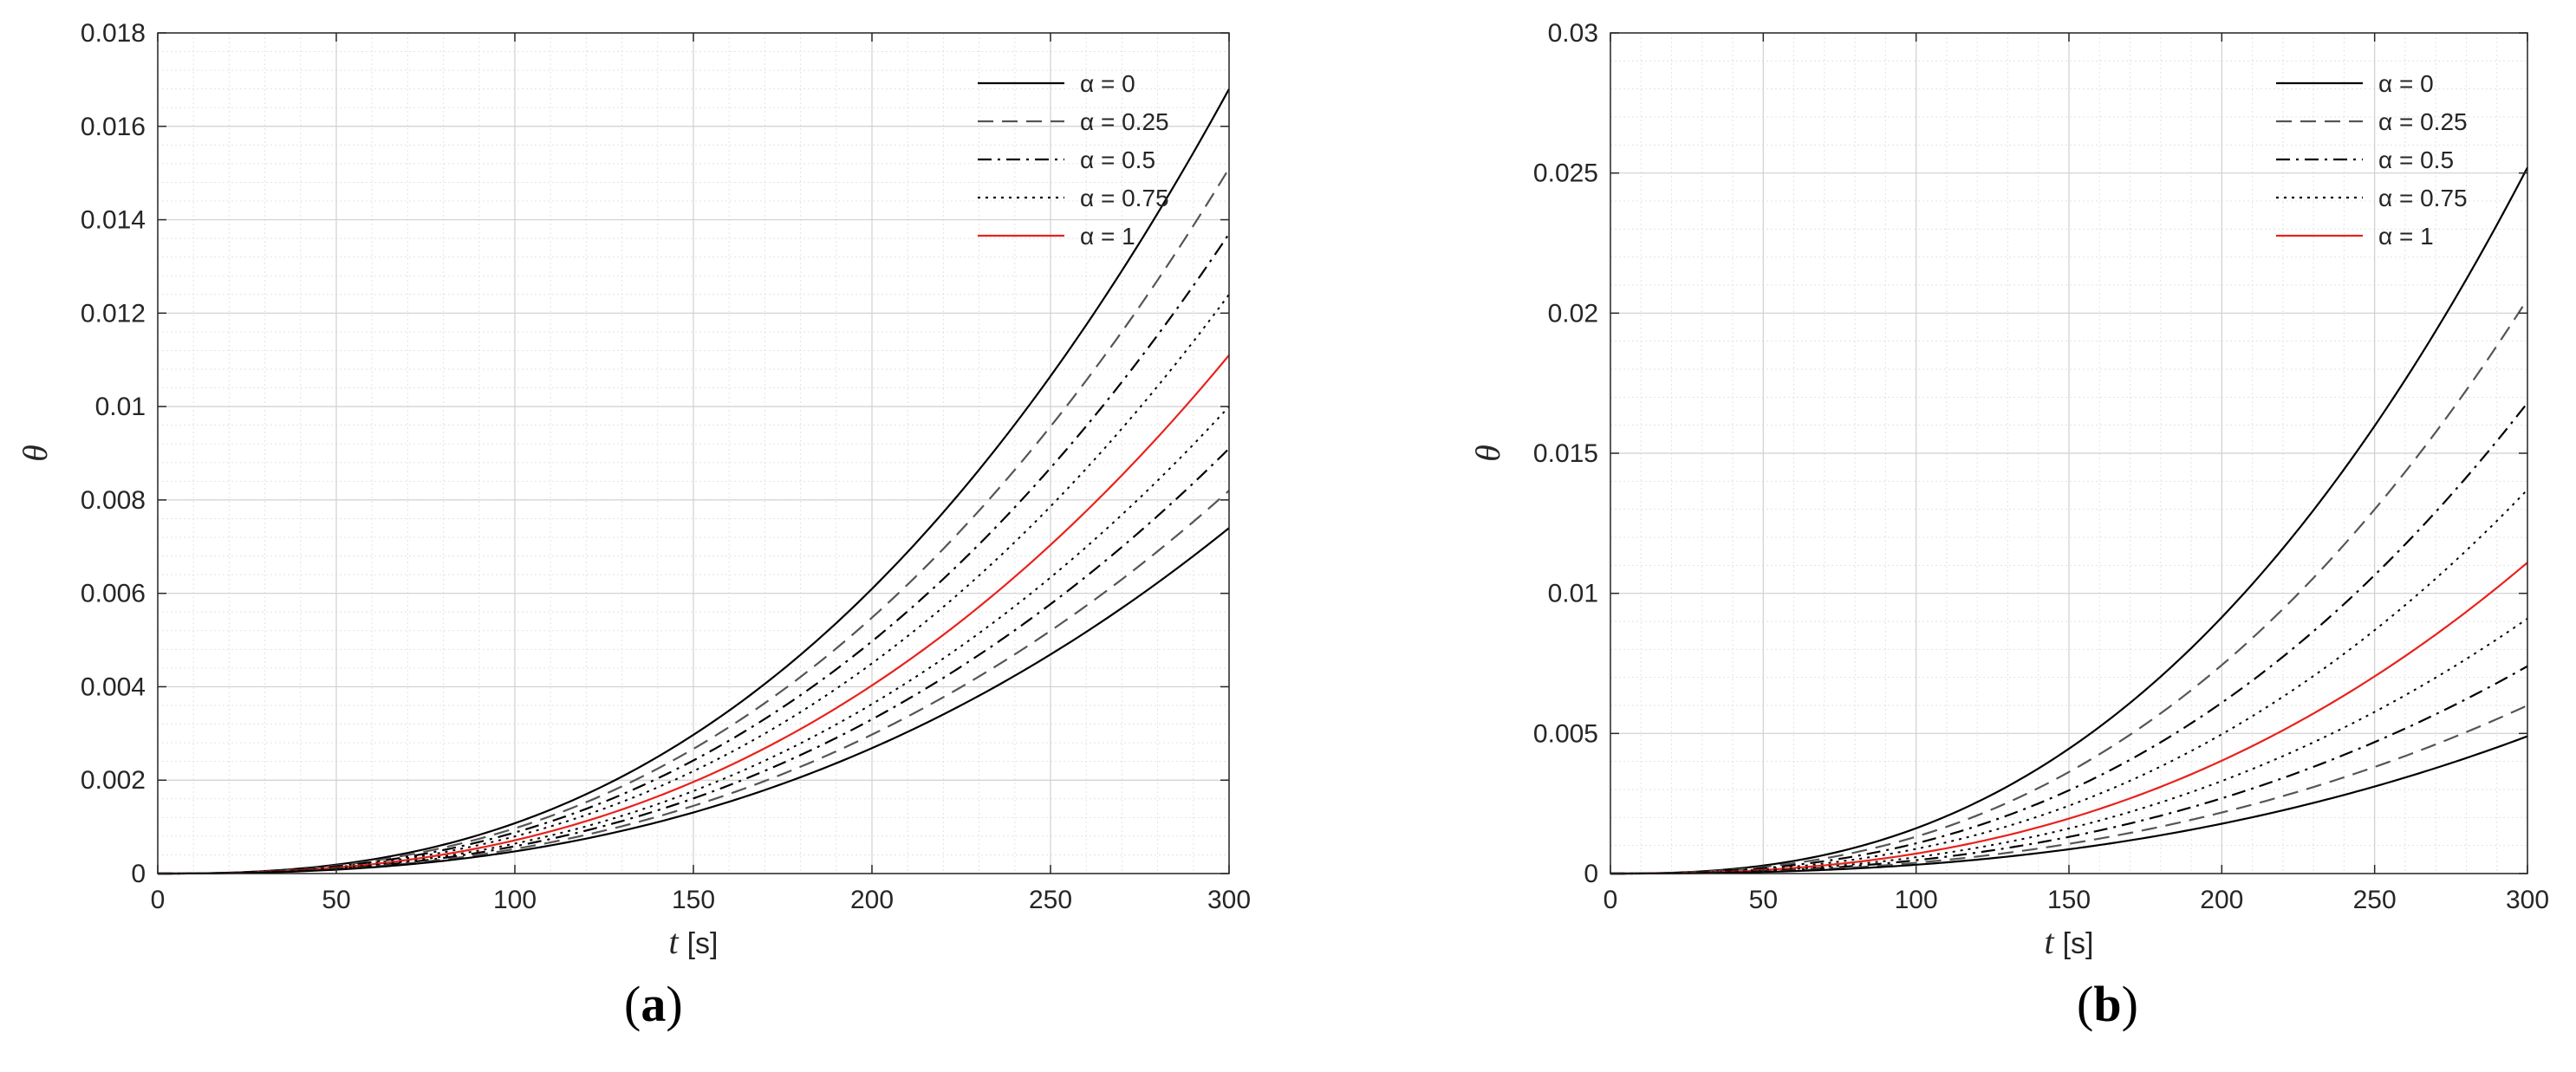  What do you see at coordinates (2107, 1004) in the screenshot?
I see `caption-b: (b)` at bounding box center [2107, 1004].